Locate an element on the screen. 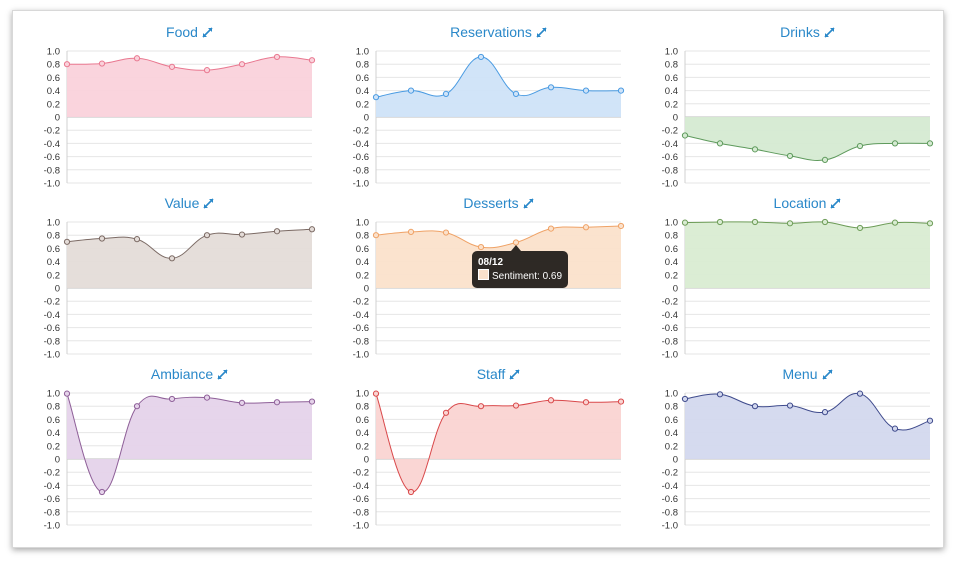  chart-title-menu: Menu is located at coordinates (808, 374).